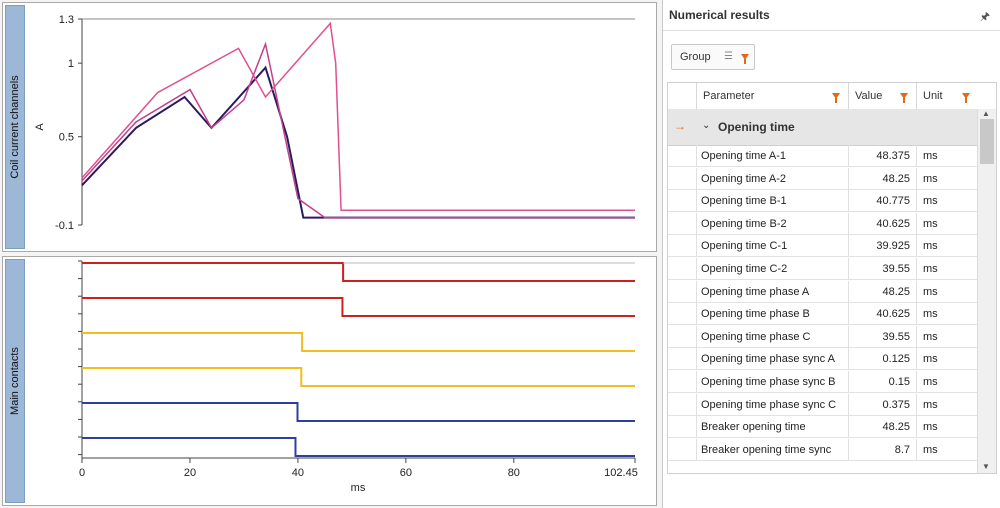  Describe the element at coordinates (986, 466) in the screenshot. I see `scroll-down-icon: ▼` at that location.